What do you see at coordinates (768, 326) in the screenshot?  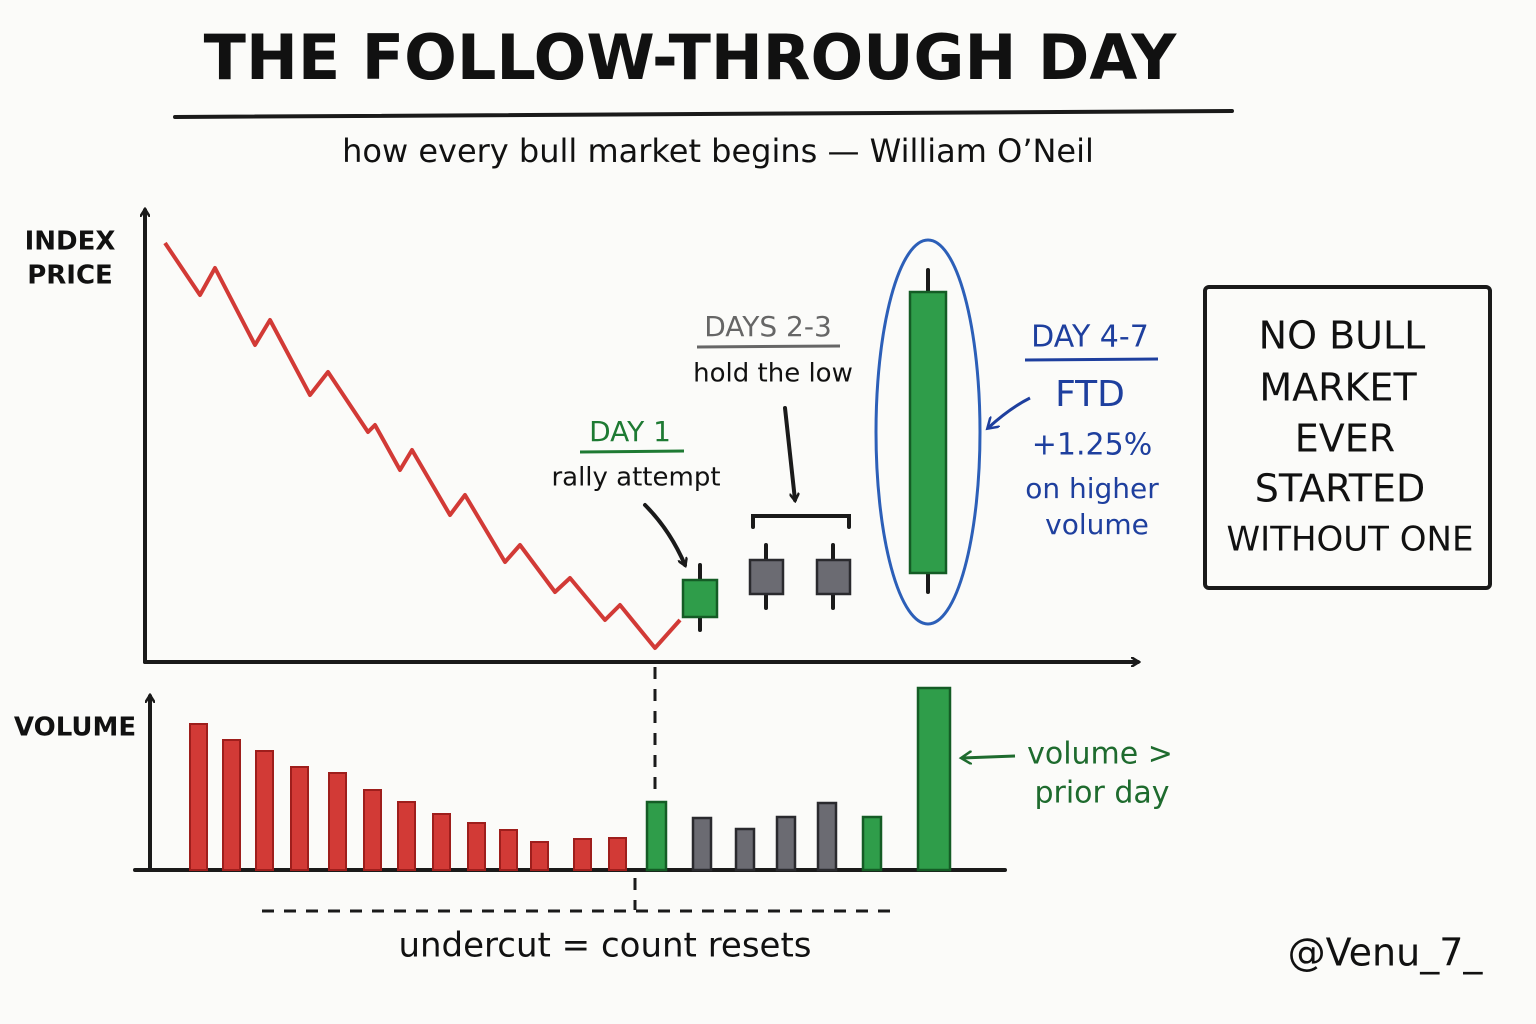 I see `days23-title: DAYS 2-3` at bounding box center [768, 326].